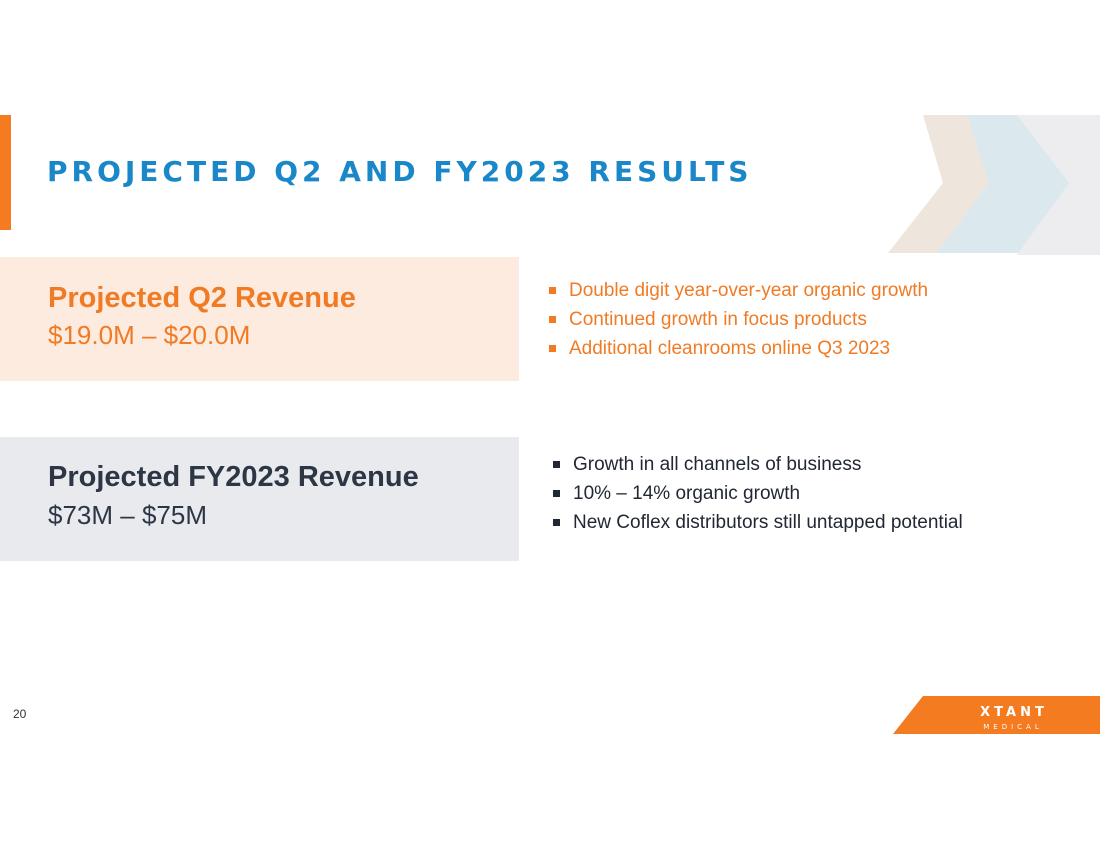 The height and width of the screenshot is (850, 1100). Describe the element at coordinates (758, 464) in the screenshot. I see `list-item: Growth in all channels of business` at that location.